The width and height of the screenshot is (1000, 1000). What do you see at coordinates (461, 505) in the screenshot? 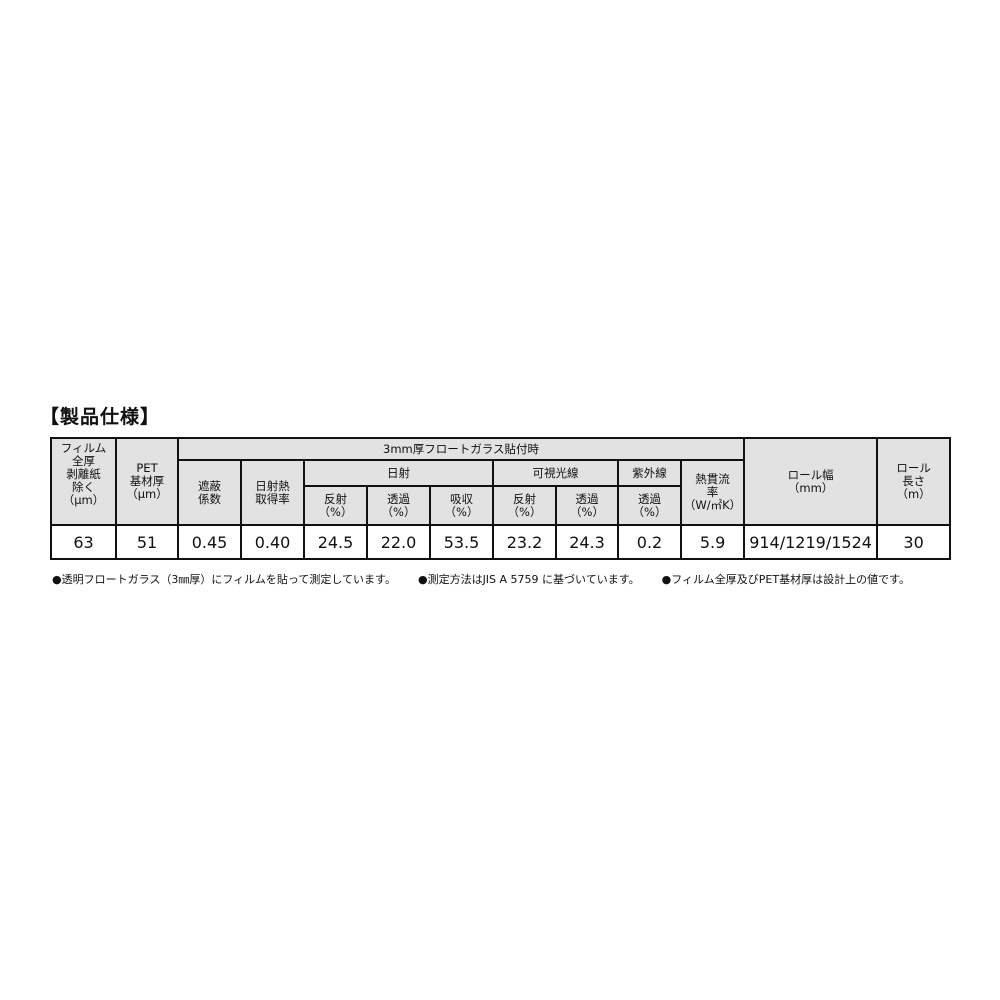
I see `header-solar-absorb: 吸収 （%）` at bounding box center [461, 505].